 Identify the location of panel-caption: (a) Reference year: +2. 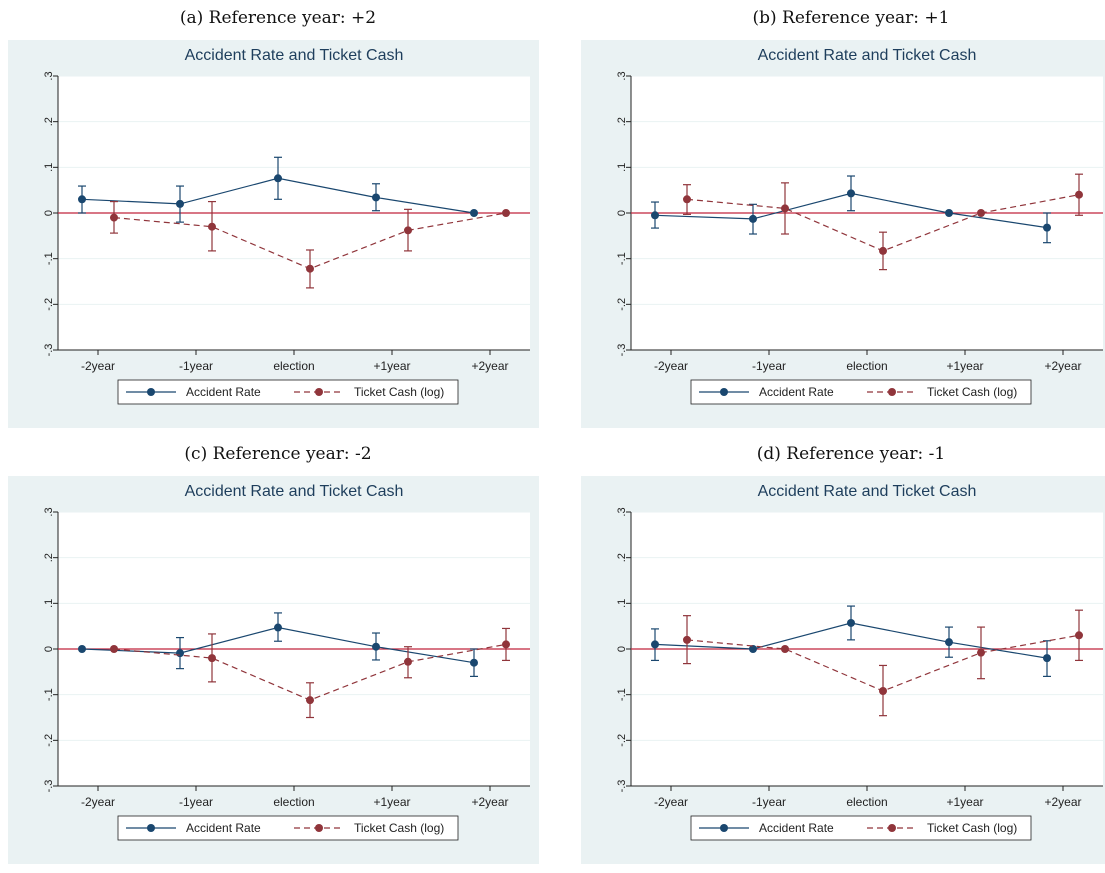
(278, 18).